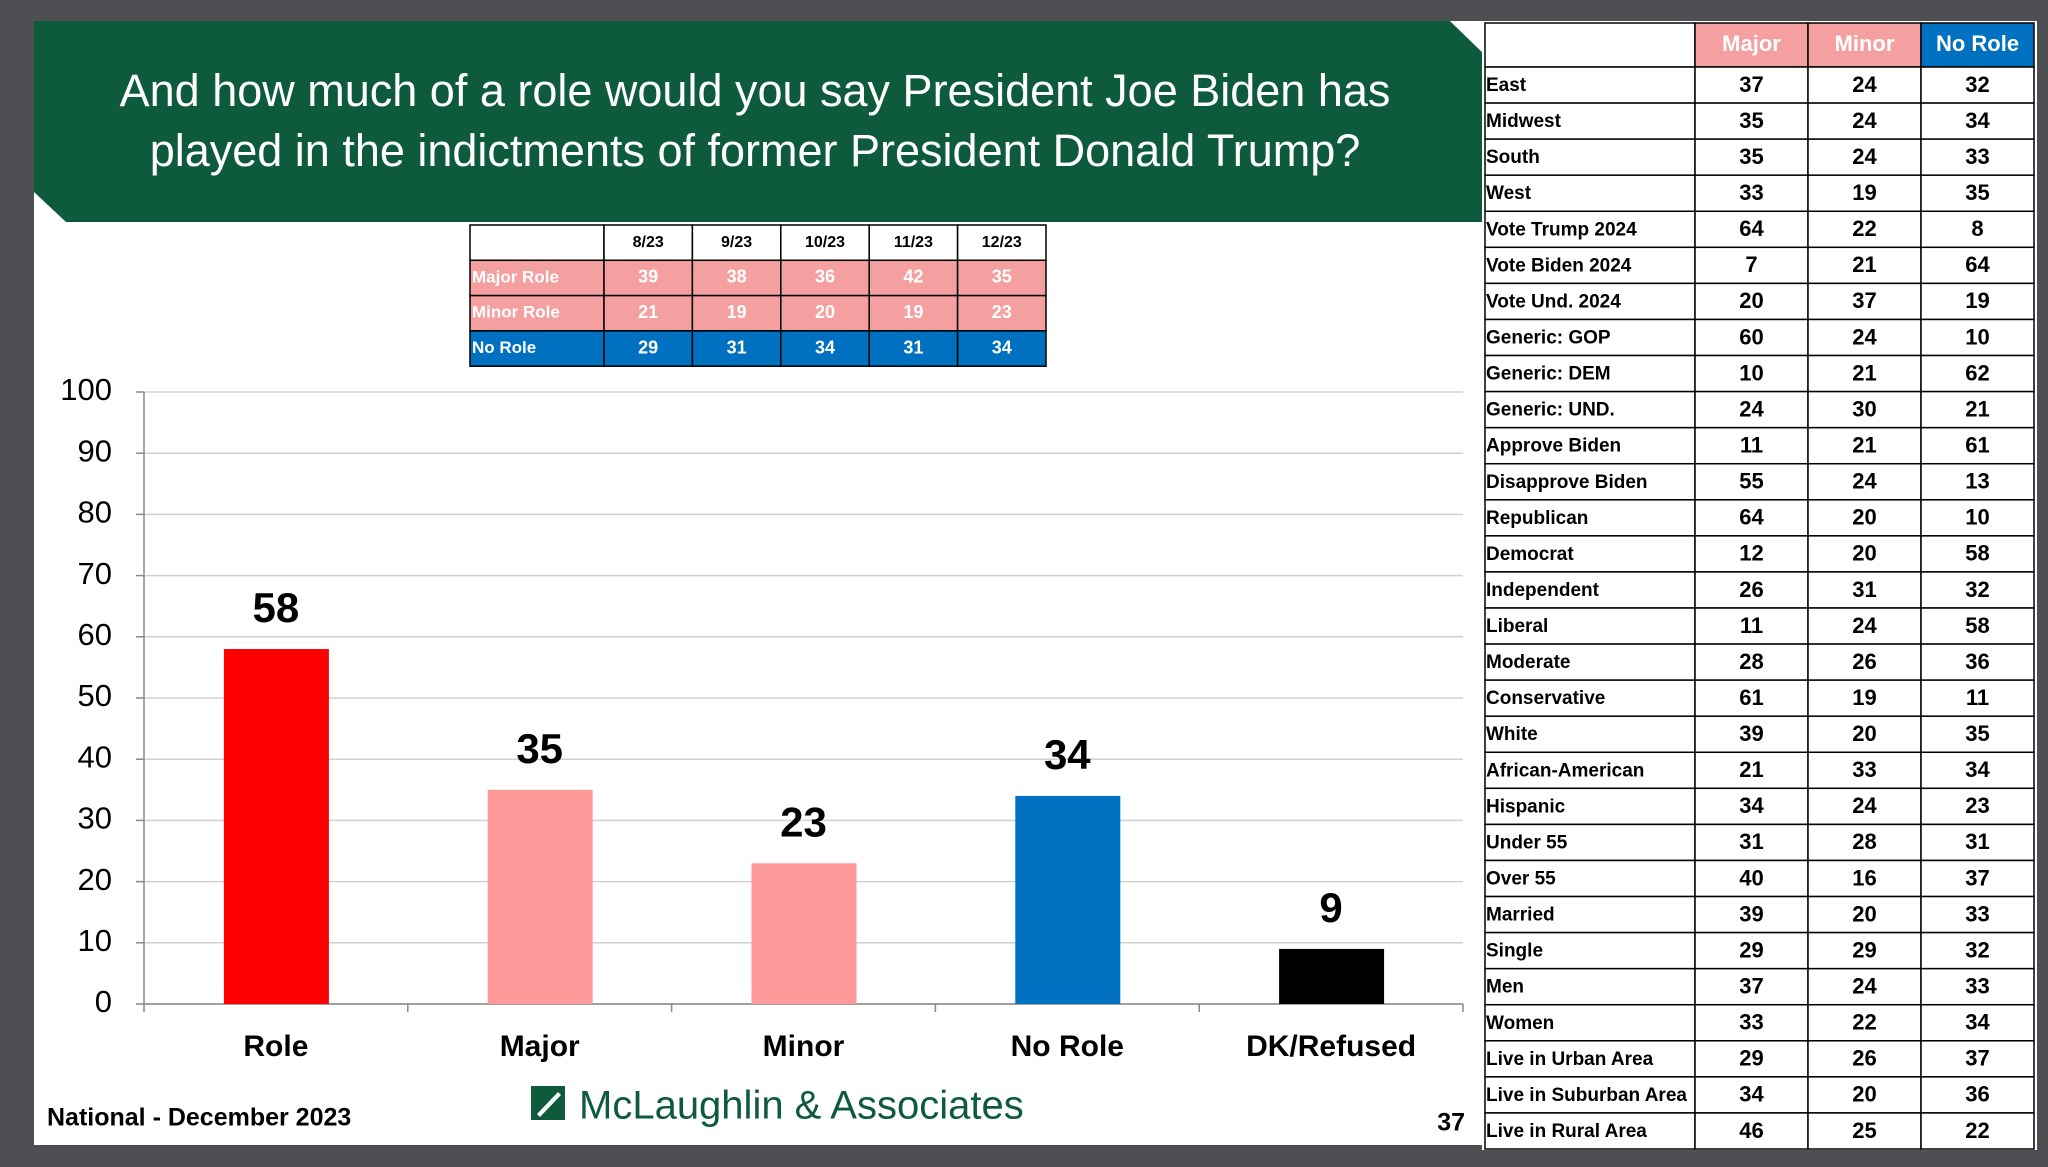 The height and width of the screenshot is (1167, 2048). What do you see at coordinates (1566, 1131) in the screenshot?
I see `crosstab-row-label: Live in Rural Area` at bounding box center [1566, 1131].